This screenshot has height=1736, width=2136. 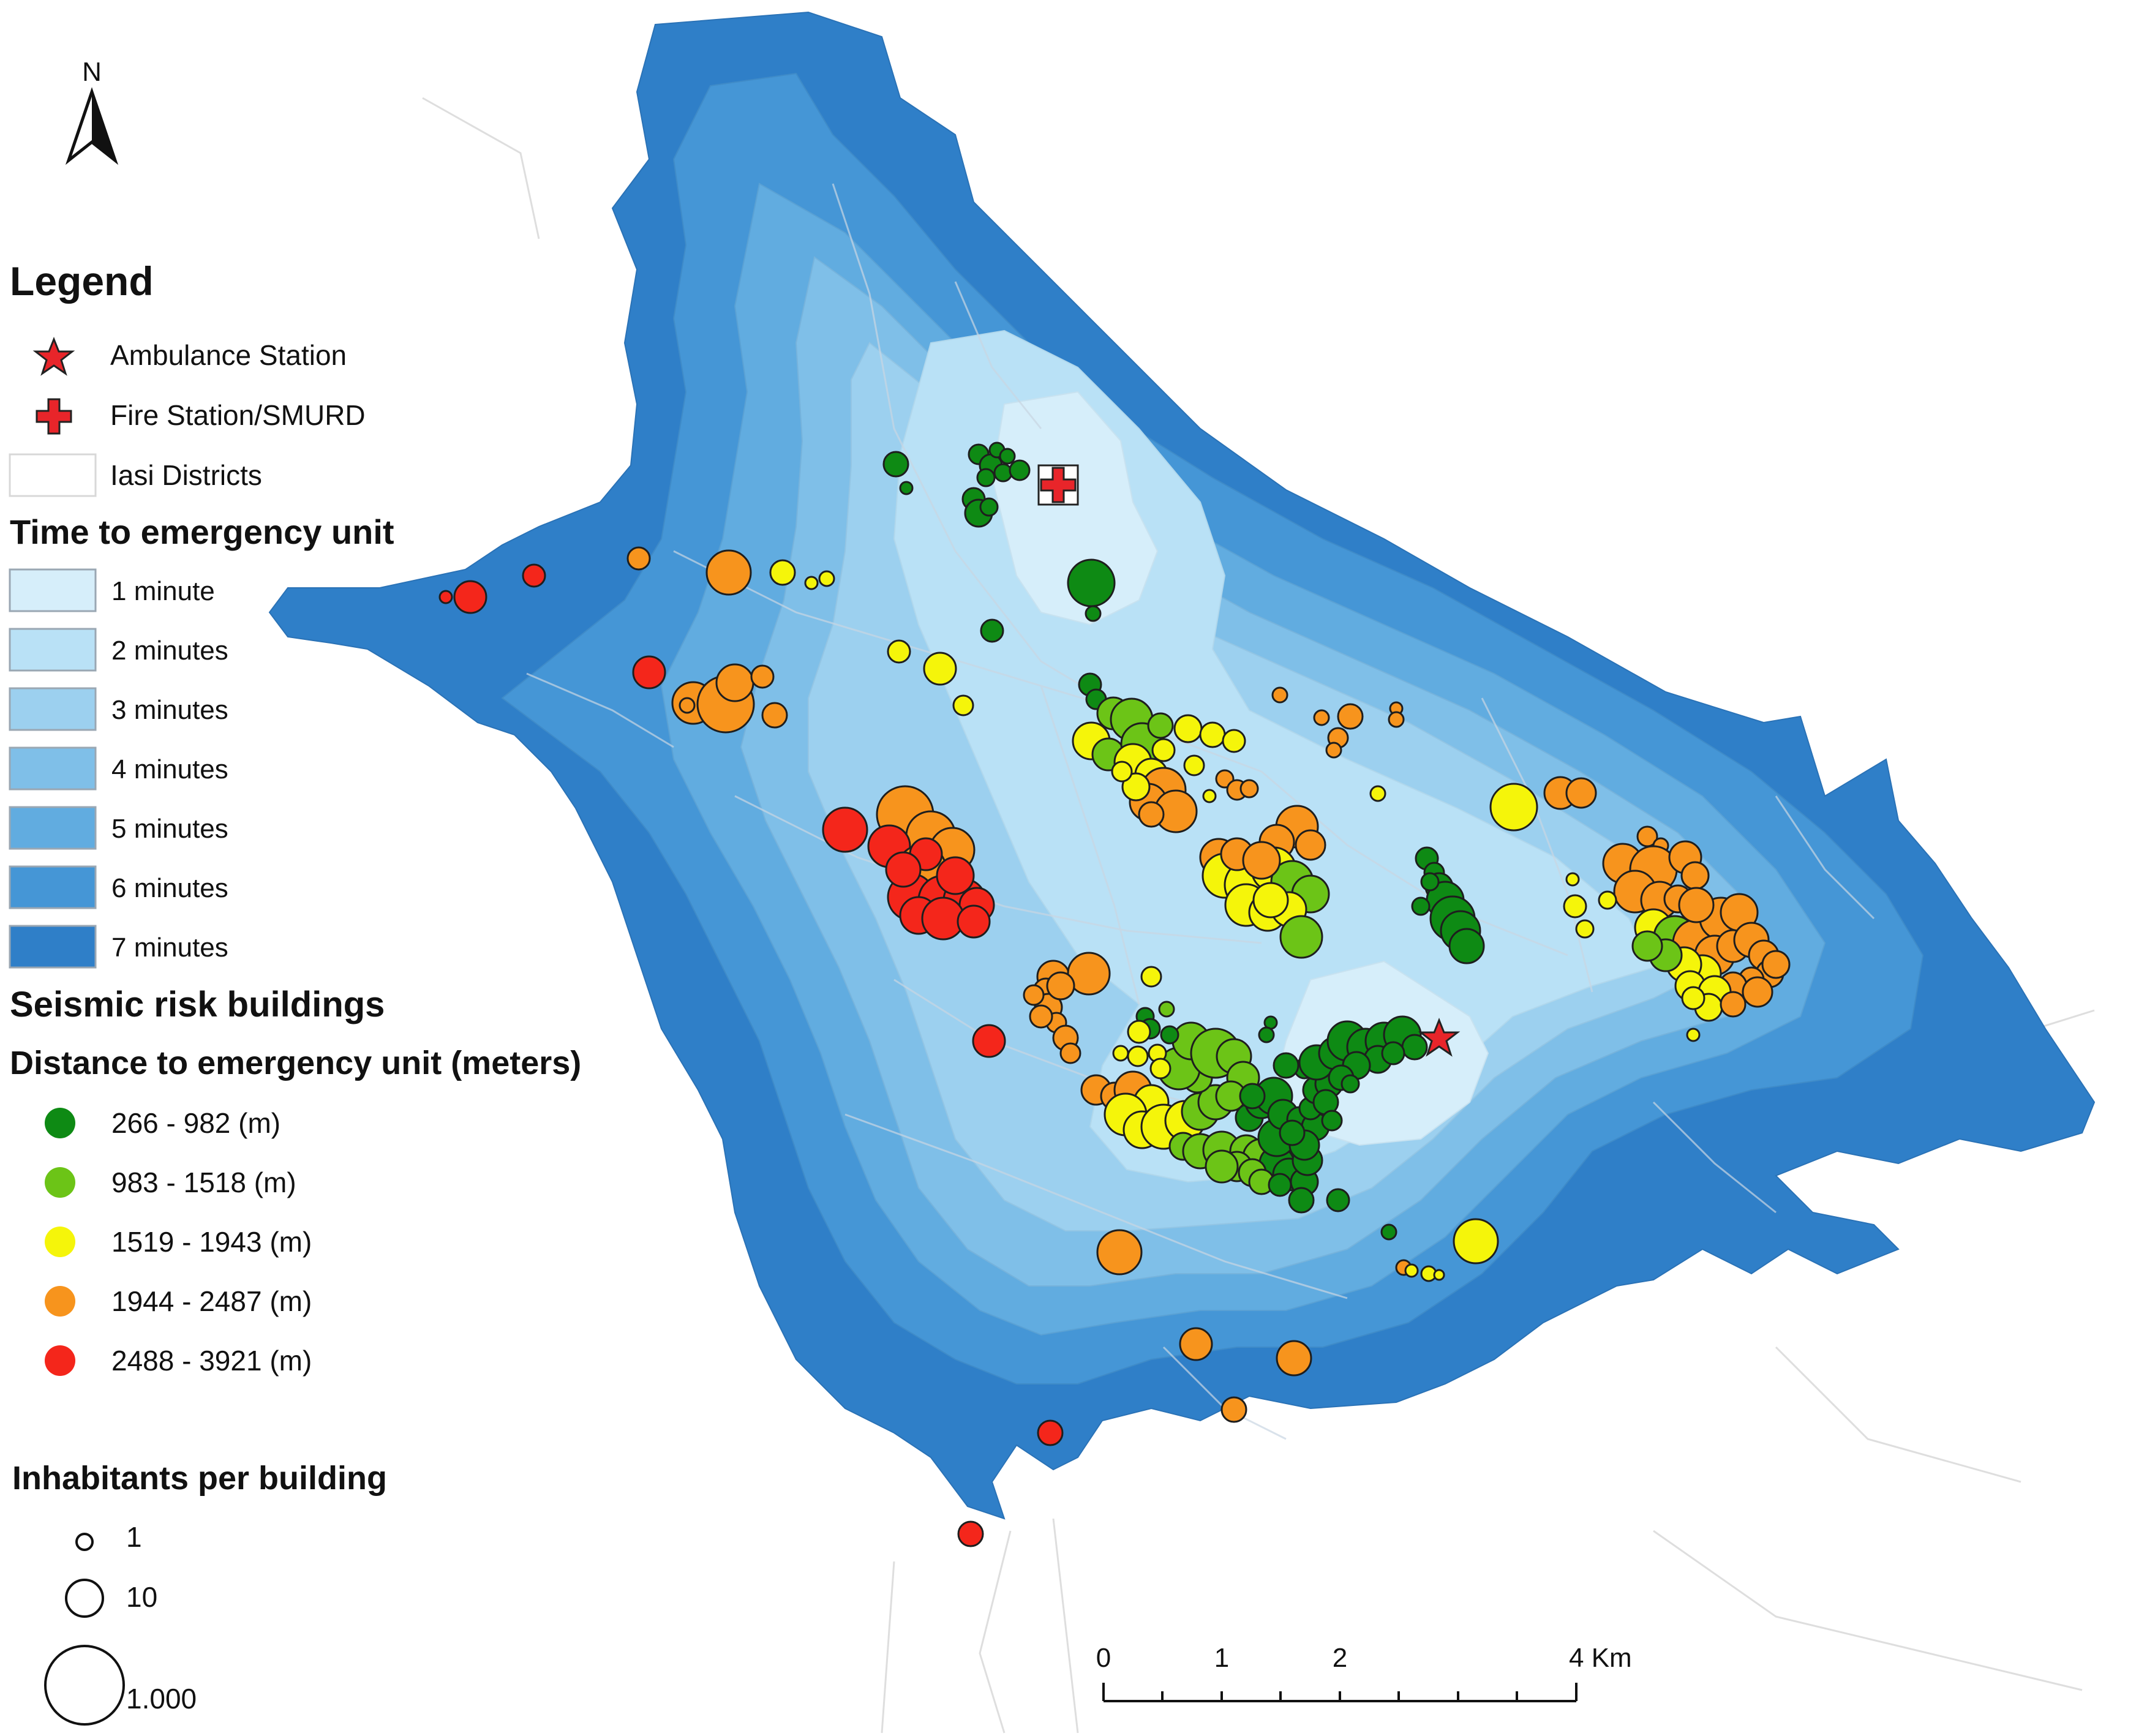 What do you see at coordinates (1340, 1658) in the screenshot?
I see `scale-label-2: 2` at bounding box center [1340, 1658].